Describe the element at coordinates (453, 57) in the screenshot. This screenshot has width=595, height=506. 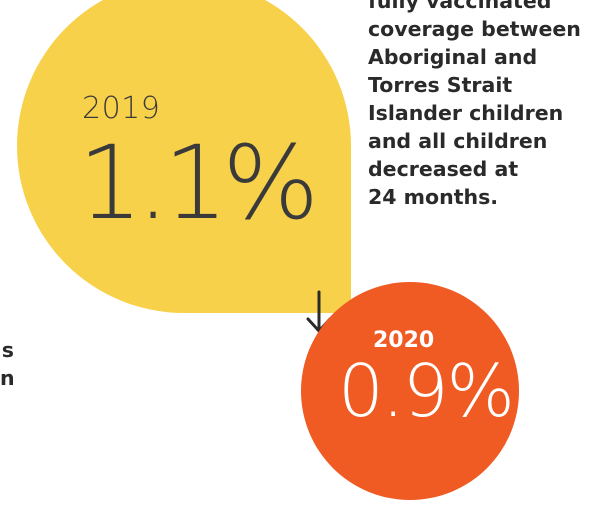
I see `note-line: Aboriginal and` at that location.